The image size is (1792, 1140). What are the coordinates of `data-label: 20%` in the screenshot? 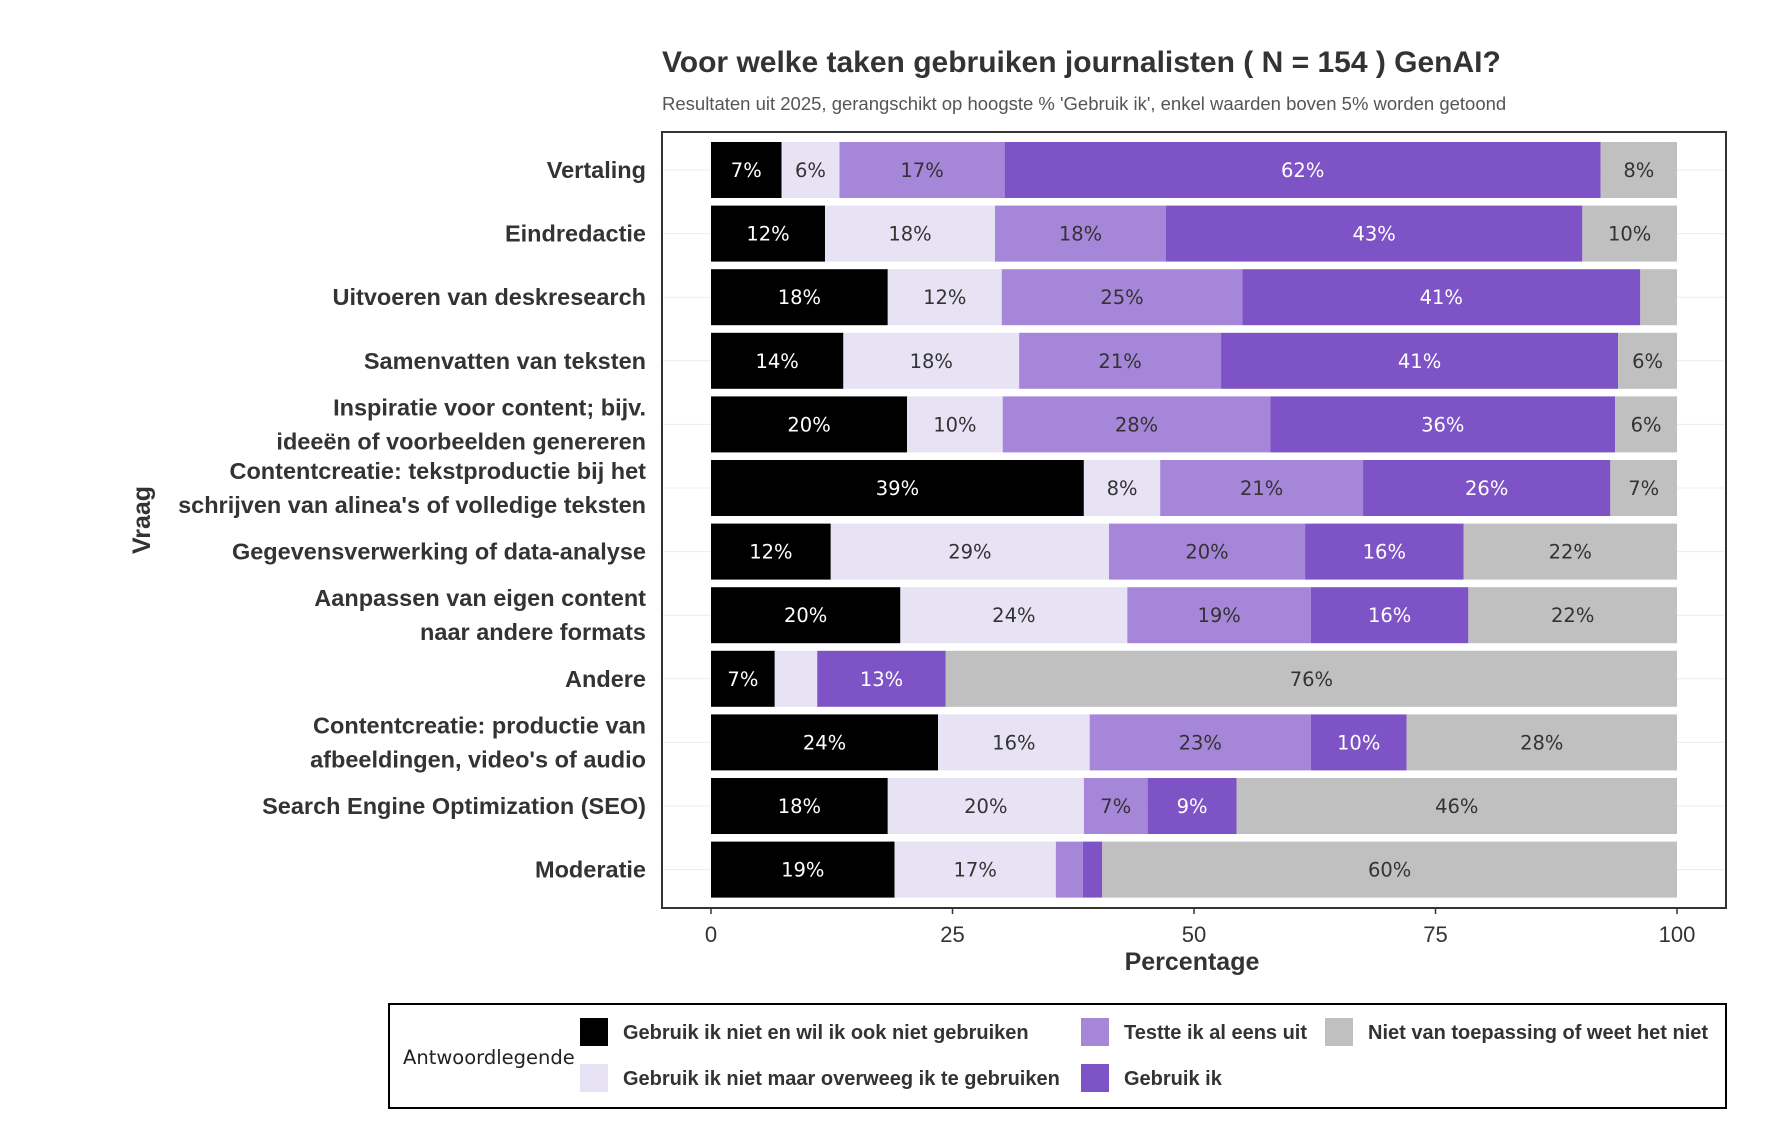 It's located at (985, 806).